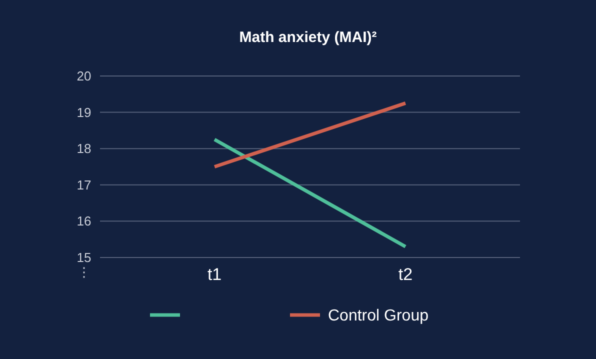 The height and width of the screenshot is (359, 596). Describe the element at coordinates (405, 274) in the screenshot. I see `x-tick-label: t2` at that location.